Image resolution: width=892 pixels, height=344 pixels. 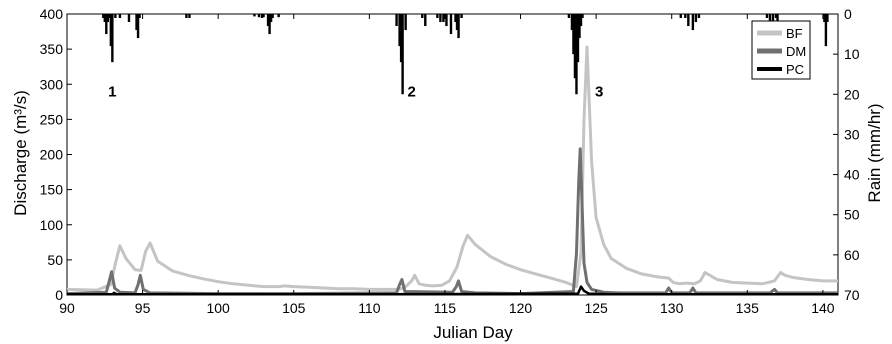 I want to click on x-tick-label: 110, so click(x=369, y=308).